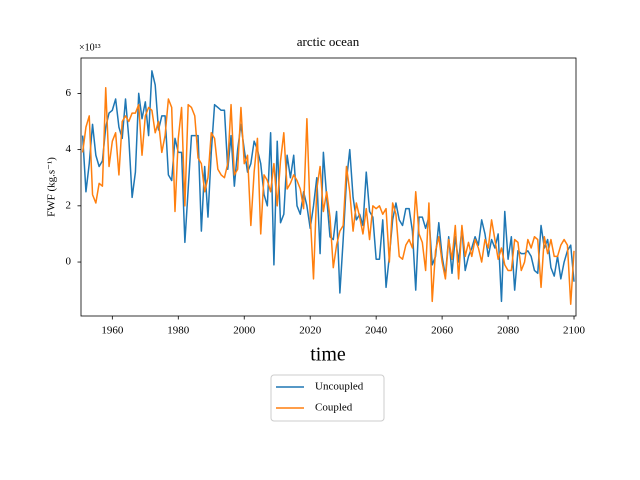 The image size is (640, 480). What do you see at coordinates (69, 205) in the screenshot?
I see `y-tick-label: 2` at bounding box center [69, 205].